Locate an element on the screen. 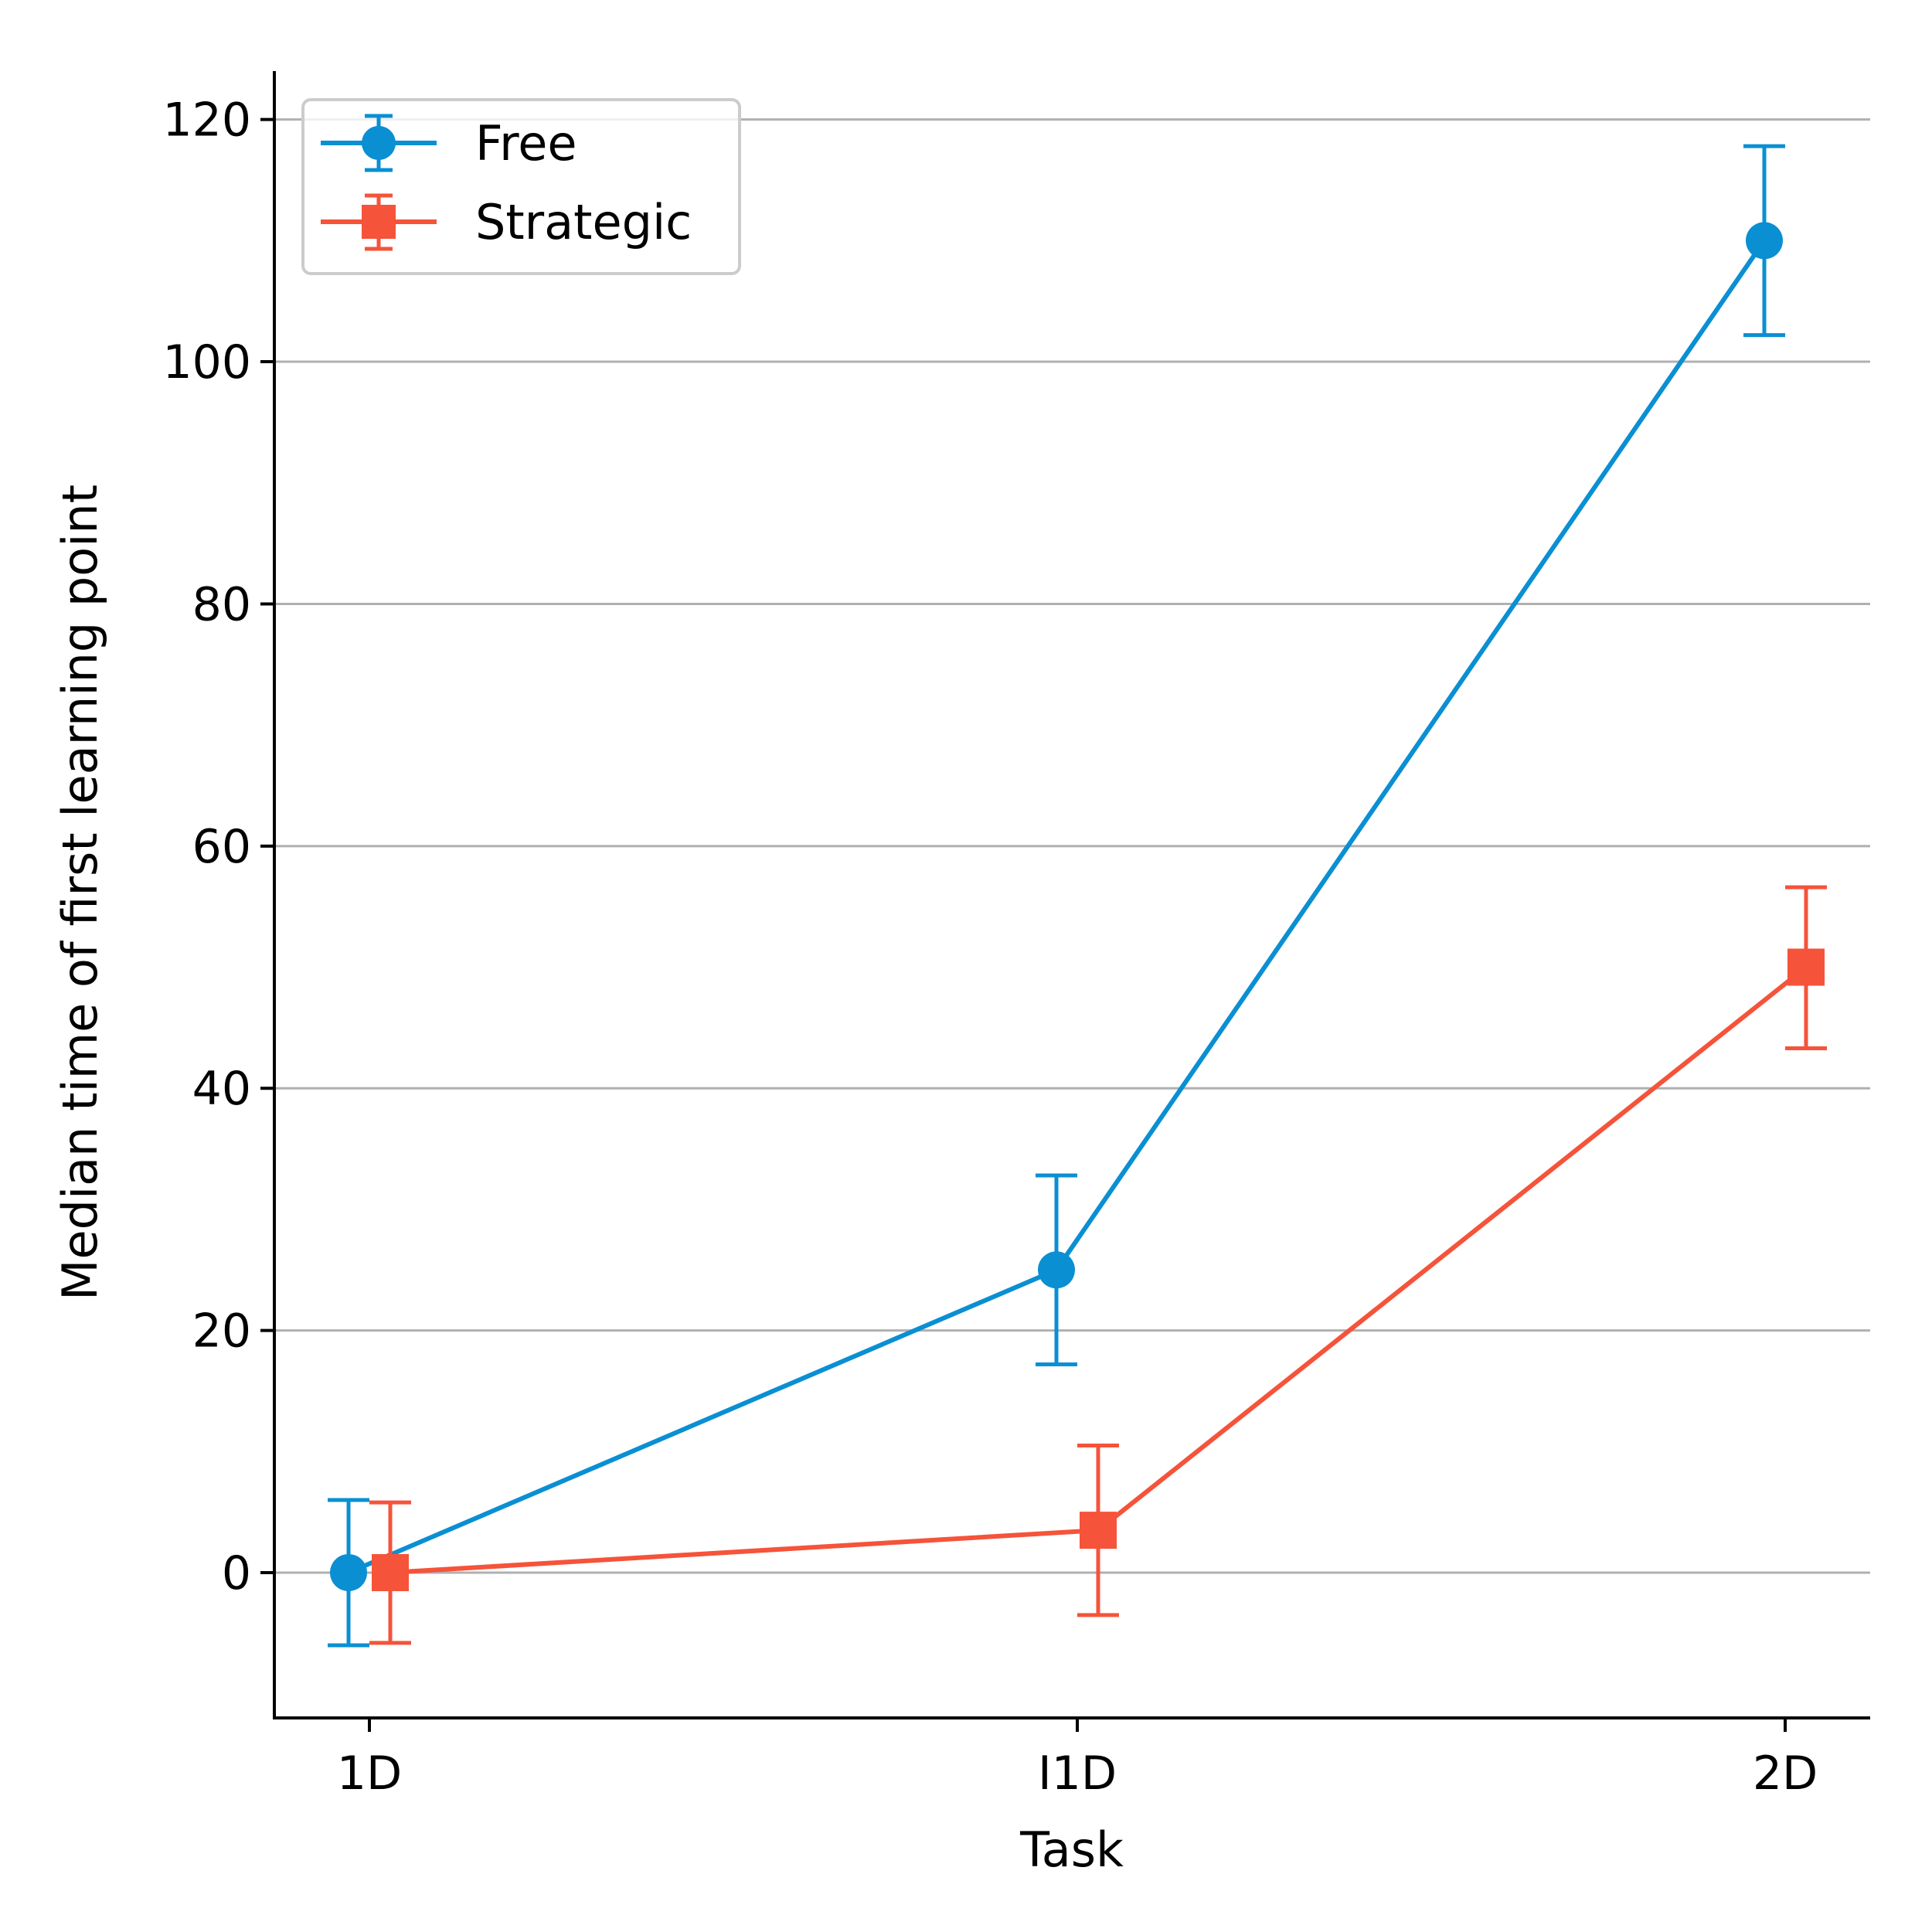 The height and width of the screenshot is (1932, 1932). y-tick-label-40: 40 is located at coordinates (221, 1089).